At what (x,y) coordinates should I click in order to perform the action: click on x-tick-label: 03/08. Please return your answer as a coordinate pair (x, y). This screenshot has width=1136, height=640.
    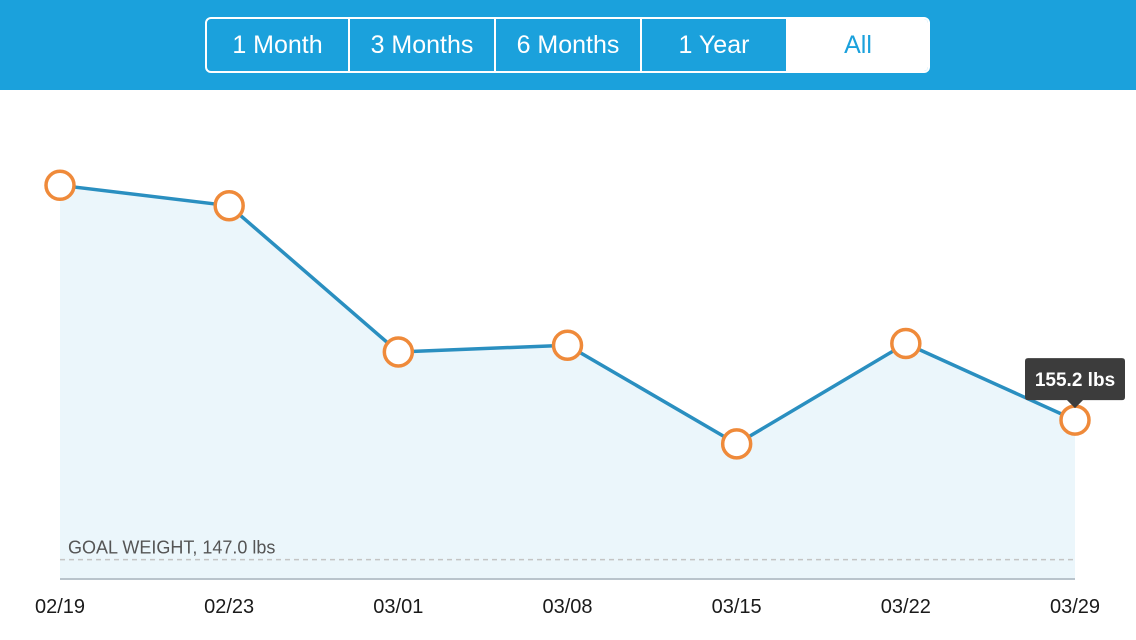
    Looking at the image, I should click on (567, 607).